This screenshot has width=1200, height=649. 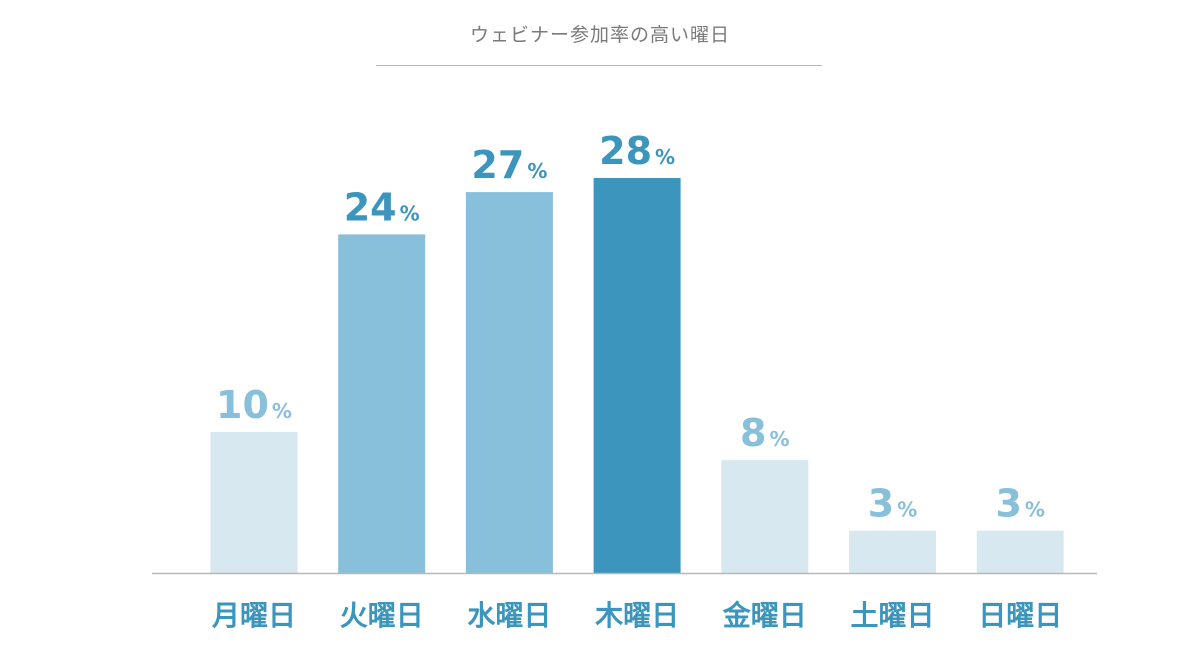 I want to click on value-label-2: 24%, so click(x=382, y=207).